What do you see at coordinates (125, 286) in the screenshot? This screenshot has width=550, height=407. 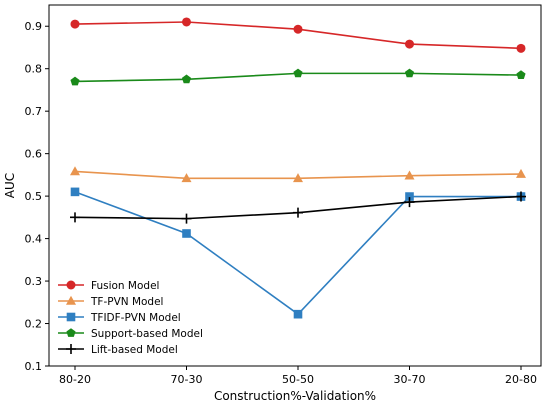 I see `legend-label: Fusion Model` at bounding box center [125, 286].